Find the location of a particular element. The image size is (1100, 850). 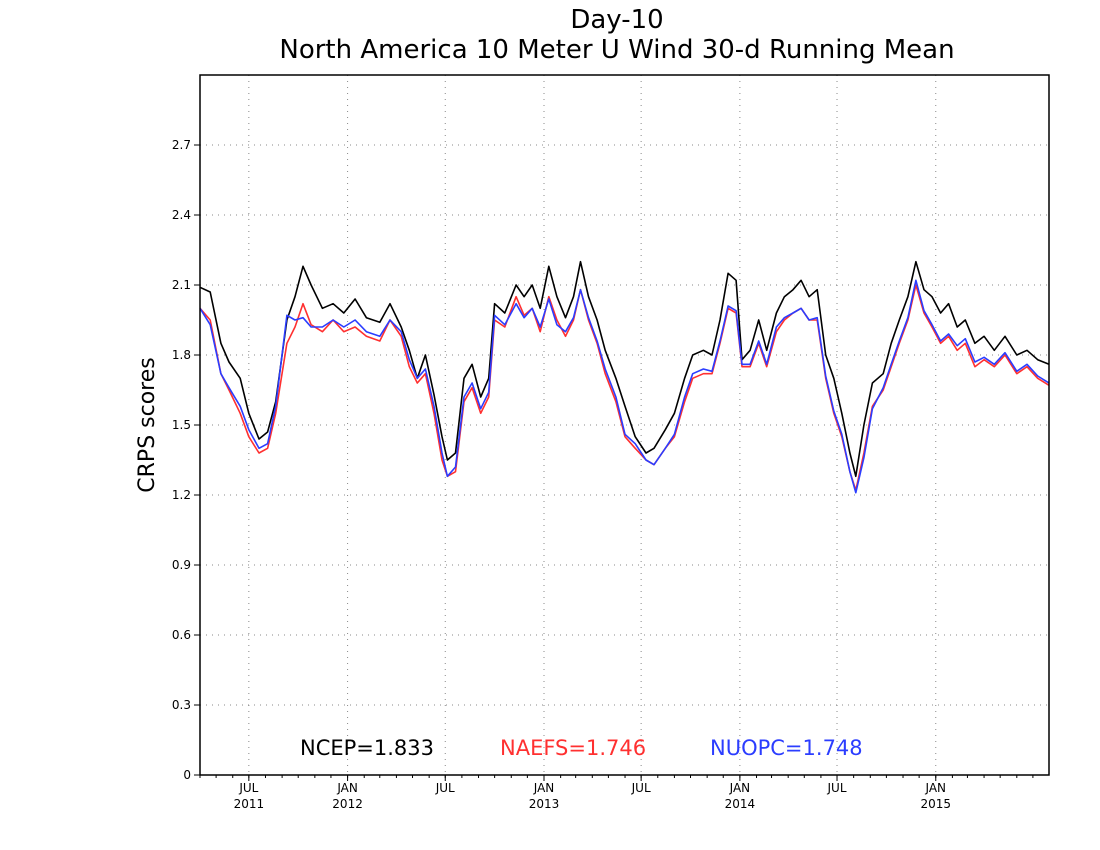

y-tick-label: 2.1 is located at coordinates (181, 285).